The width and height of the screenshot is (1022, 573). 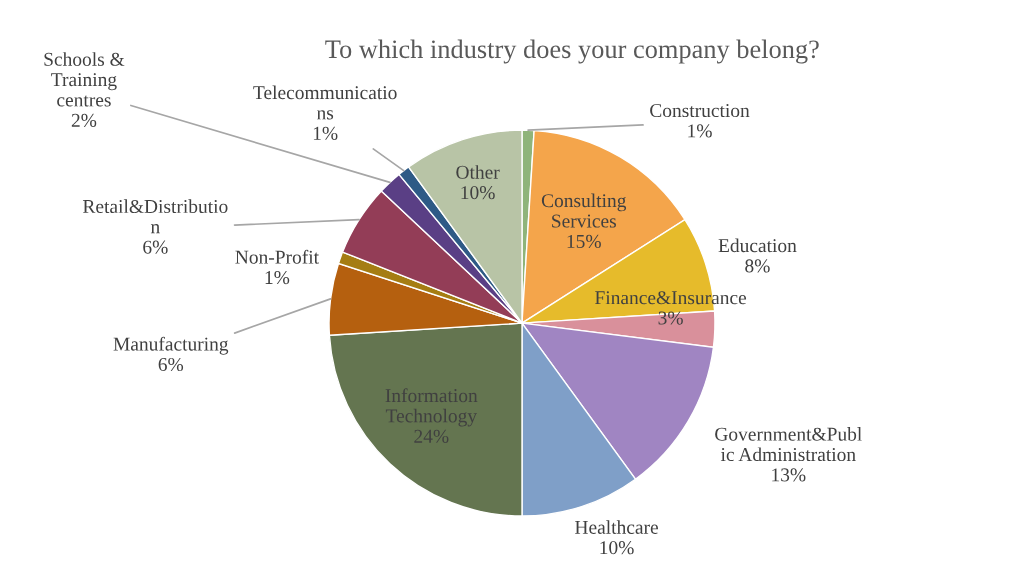 What do you see at coordinates (478, 172) in the screenshot?
I see `slice-label: Other` at bounding box center [478, 172].